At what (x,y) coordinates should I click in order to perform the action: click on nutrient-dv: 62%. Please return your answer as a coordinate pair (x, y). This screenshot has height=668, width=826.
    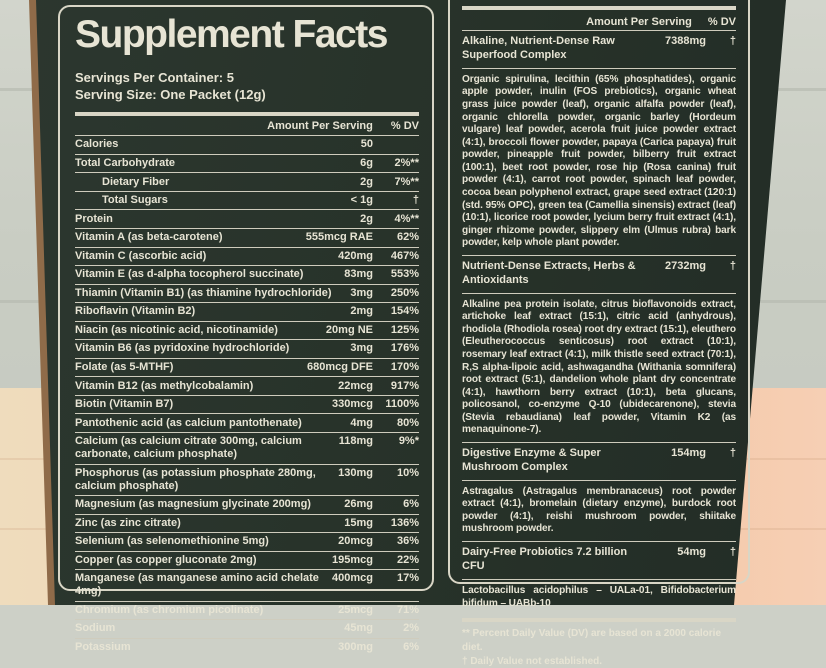
    Looking at the image, I should click on (407, 237).